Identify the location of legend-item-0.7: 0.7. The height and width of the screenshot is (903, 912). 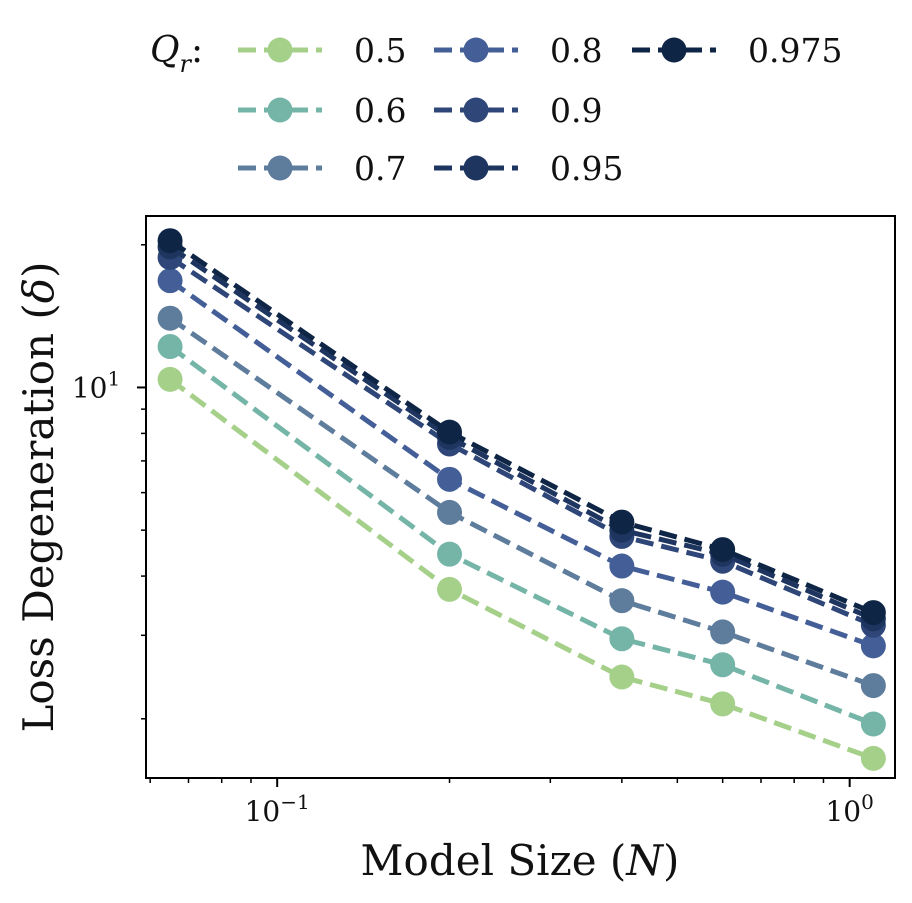
(322, 168).